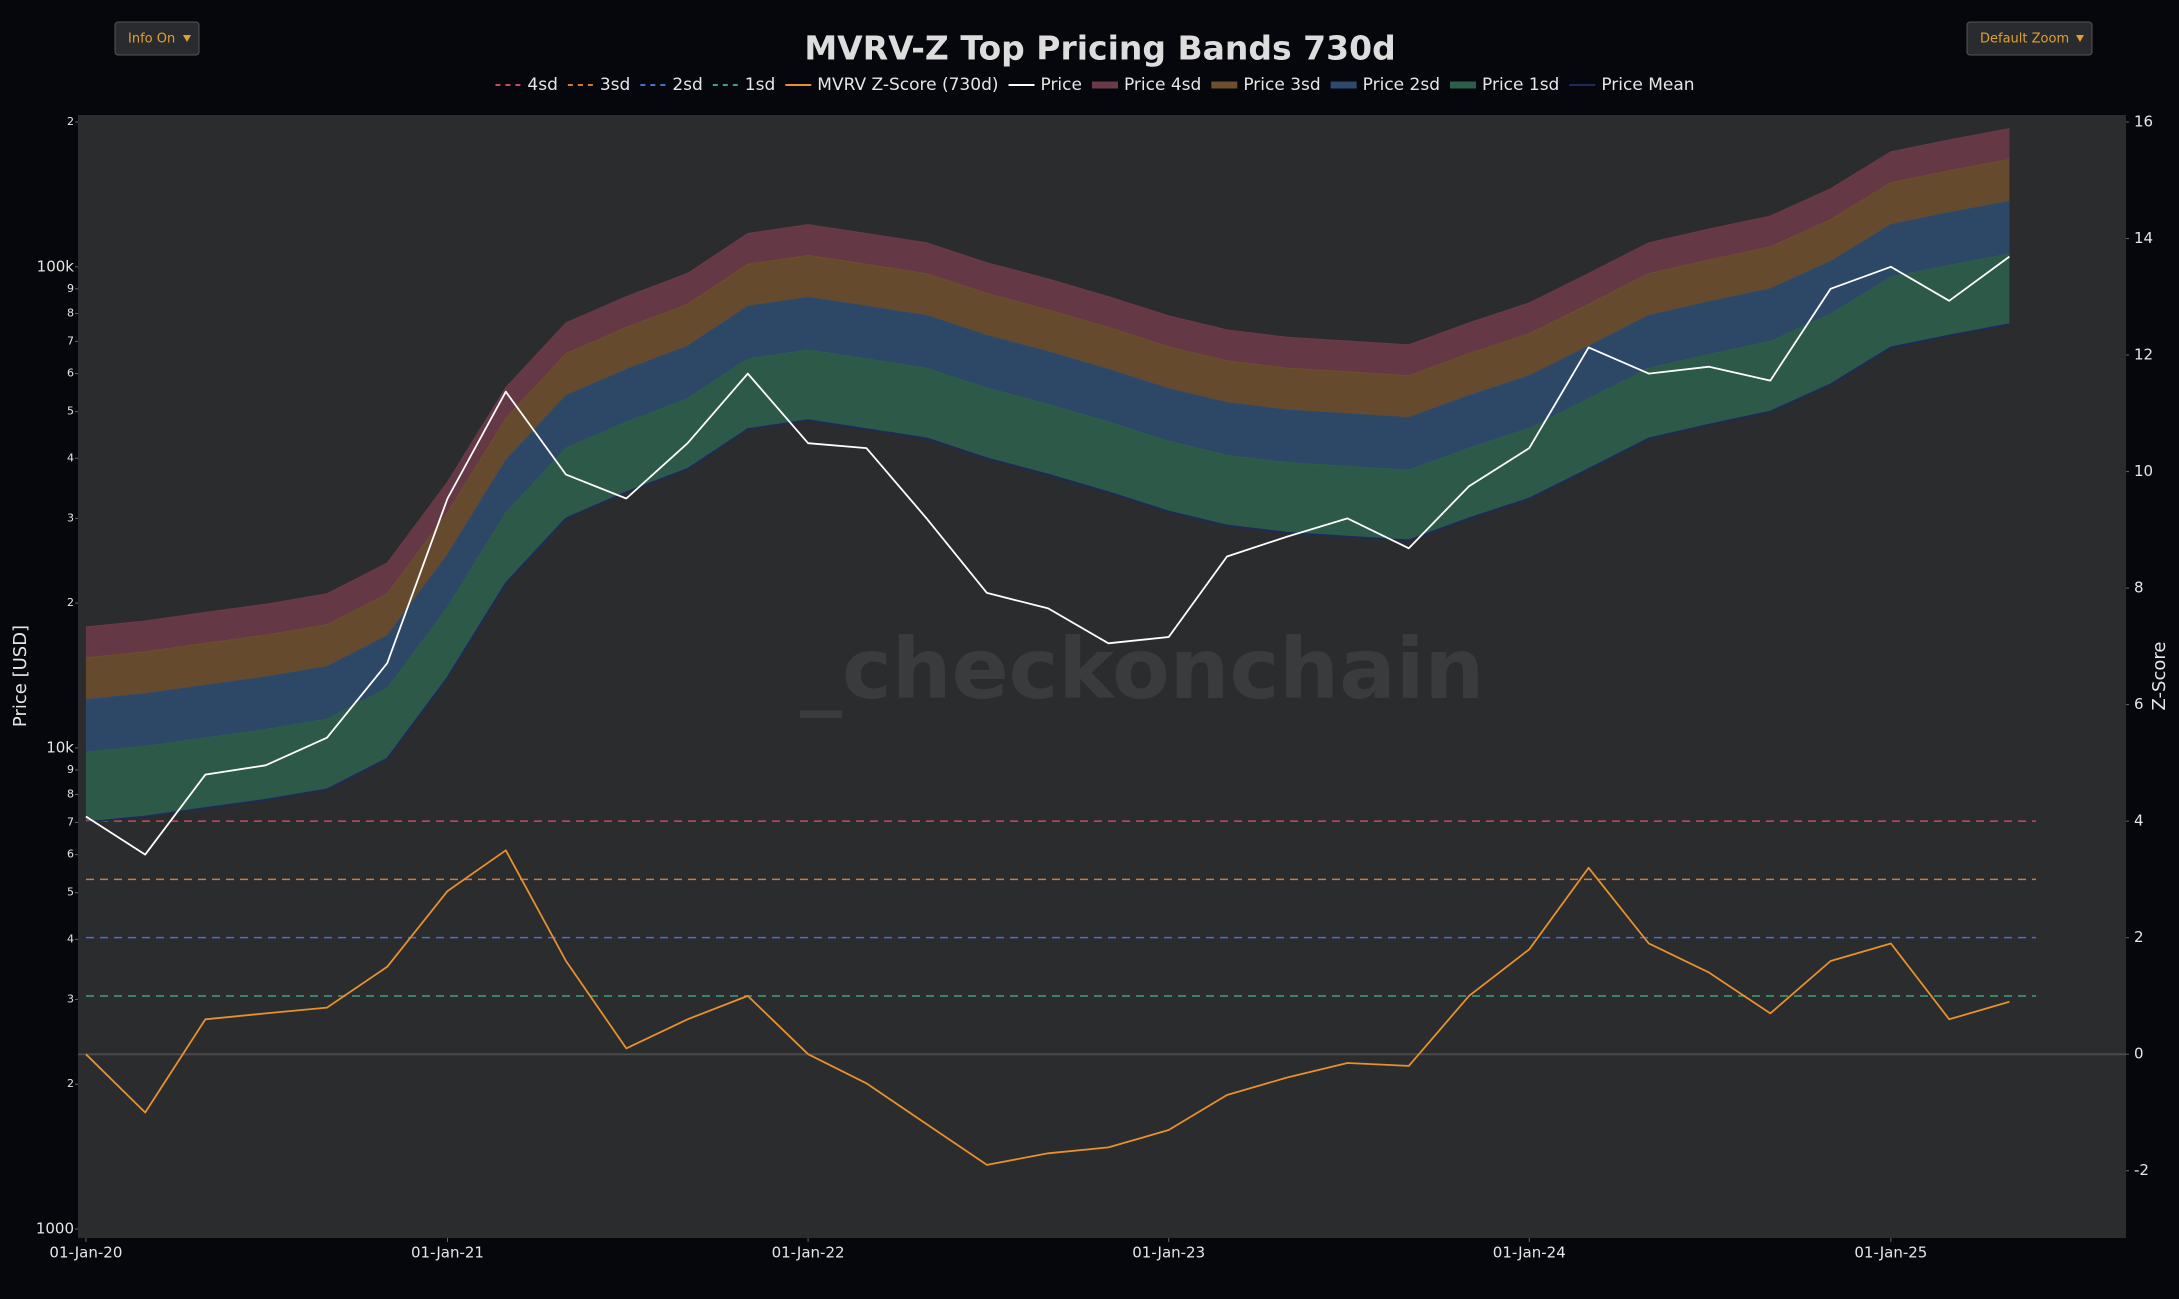  I want to click on x-tick-label: 01-Jan-20, so click(85, 1253).